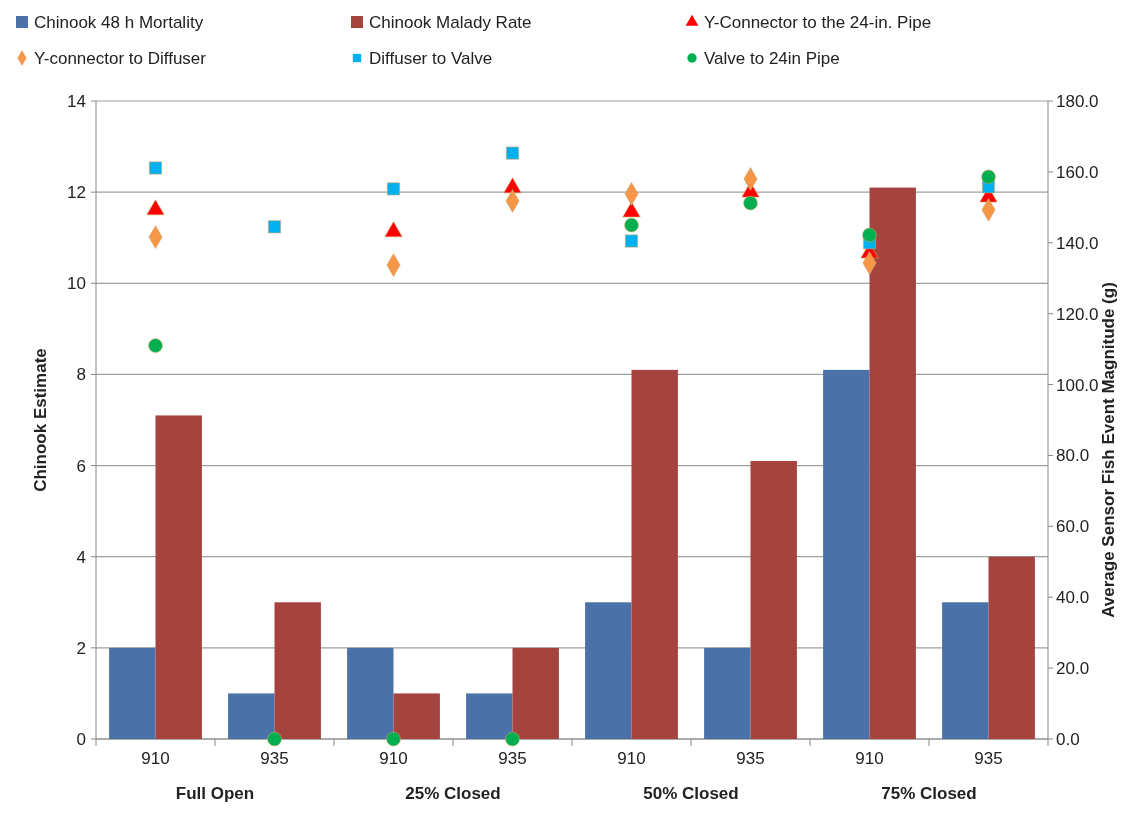  What do you see at coordinates (1077, 385) in the screenshot?
I see `y2-tick-label: 100.0` at bounding box center [1077, 385].